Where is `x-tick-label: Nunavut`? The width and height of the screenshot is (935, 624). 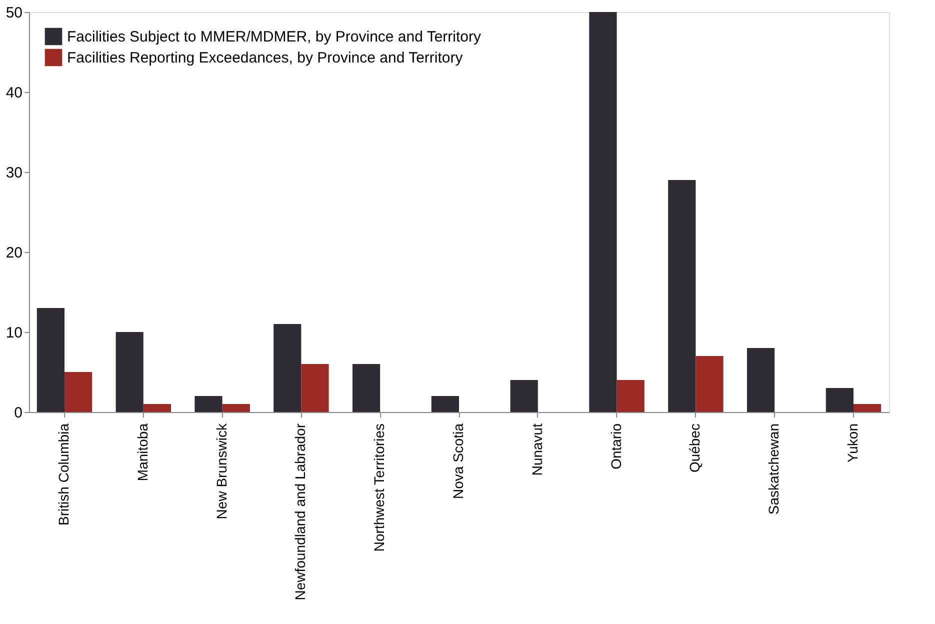
x-tick-label: Nunavut is located at coordinates (536, 449).